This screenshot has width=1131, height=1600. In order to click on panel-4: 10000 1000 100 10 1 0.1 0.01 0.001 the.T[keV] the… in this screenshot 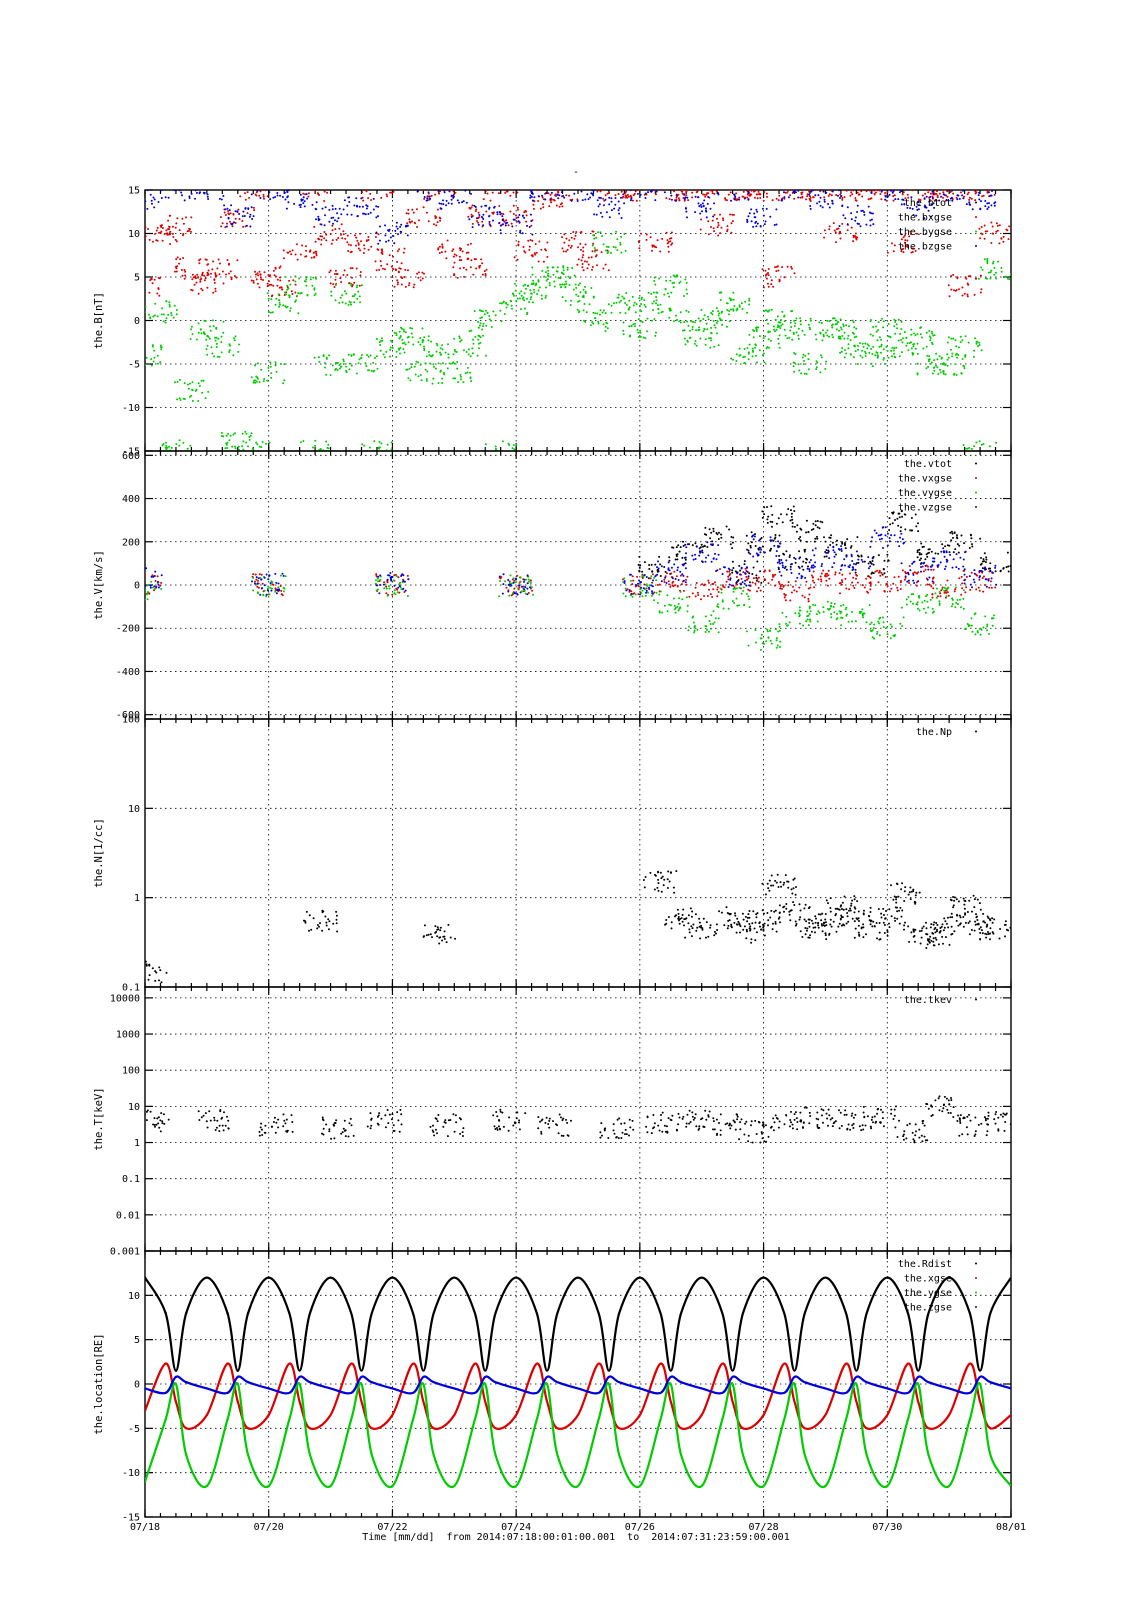, I will do `click(552, 1122)`.